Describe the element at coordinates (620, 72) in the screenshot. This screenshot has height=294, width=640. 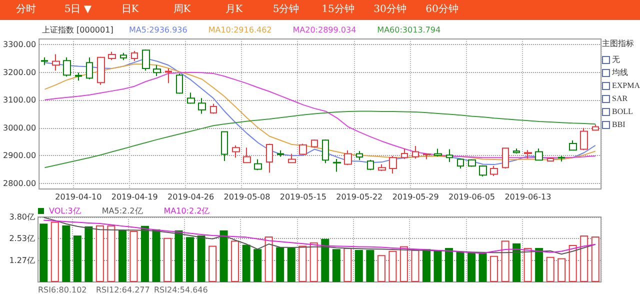
I see `text: 均线` at that location.